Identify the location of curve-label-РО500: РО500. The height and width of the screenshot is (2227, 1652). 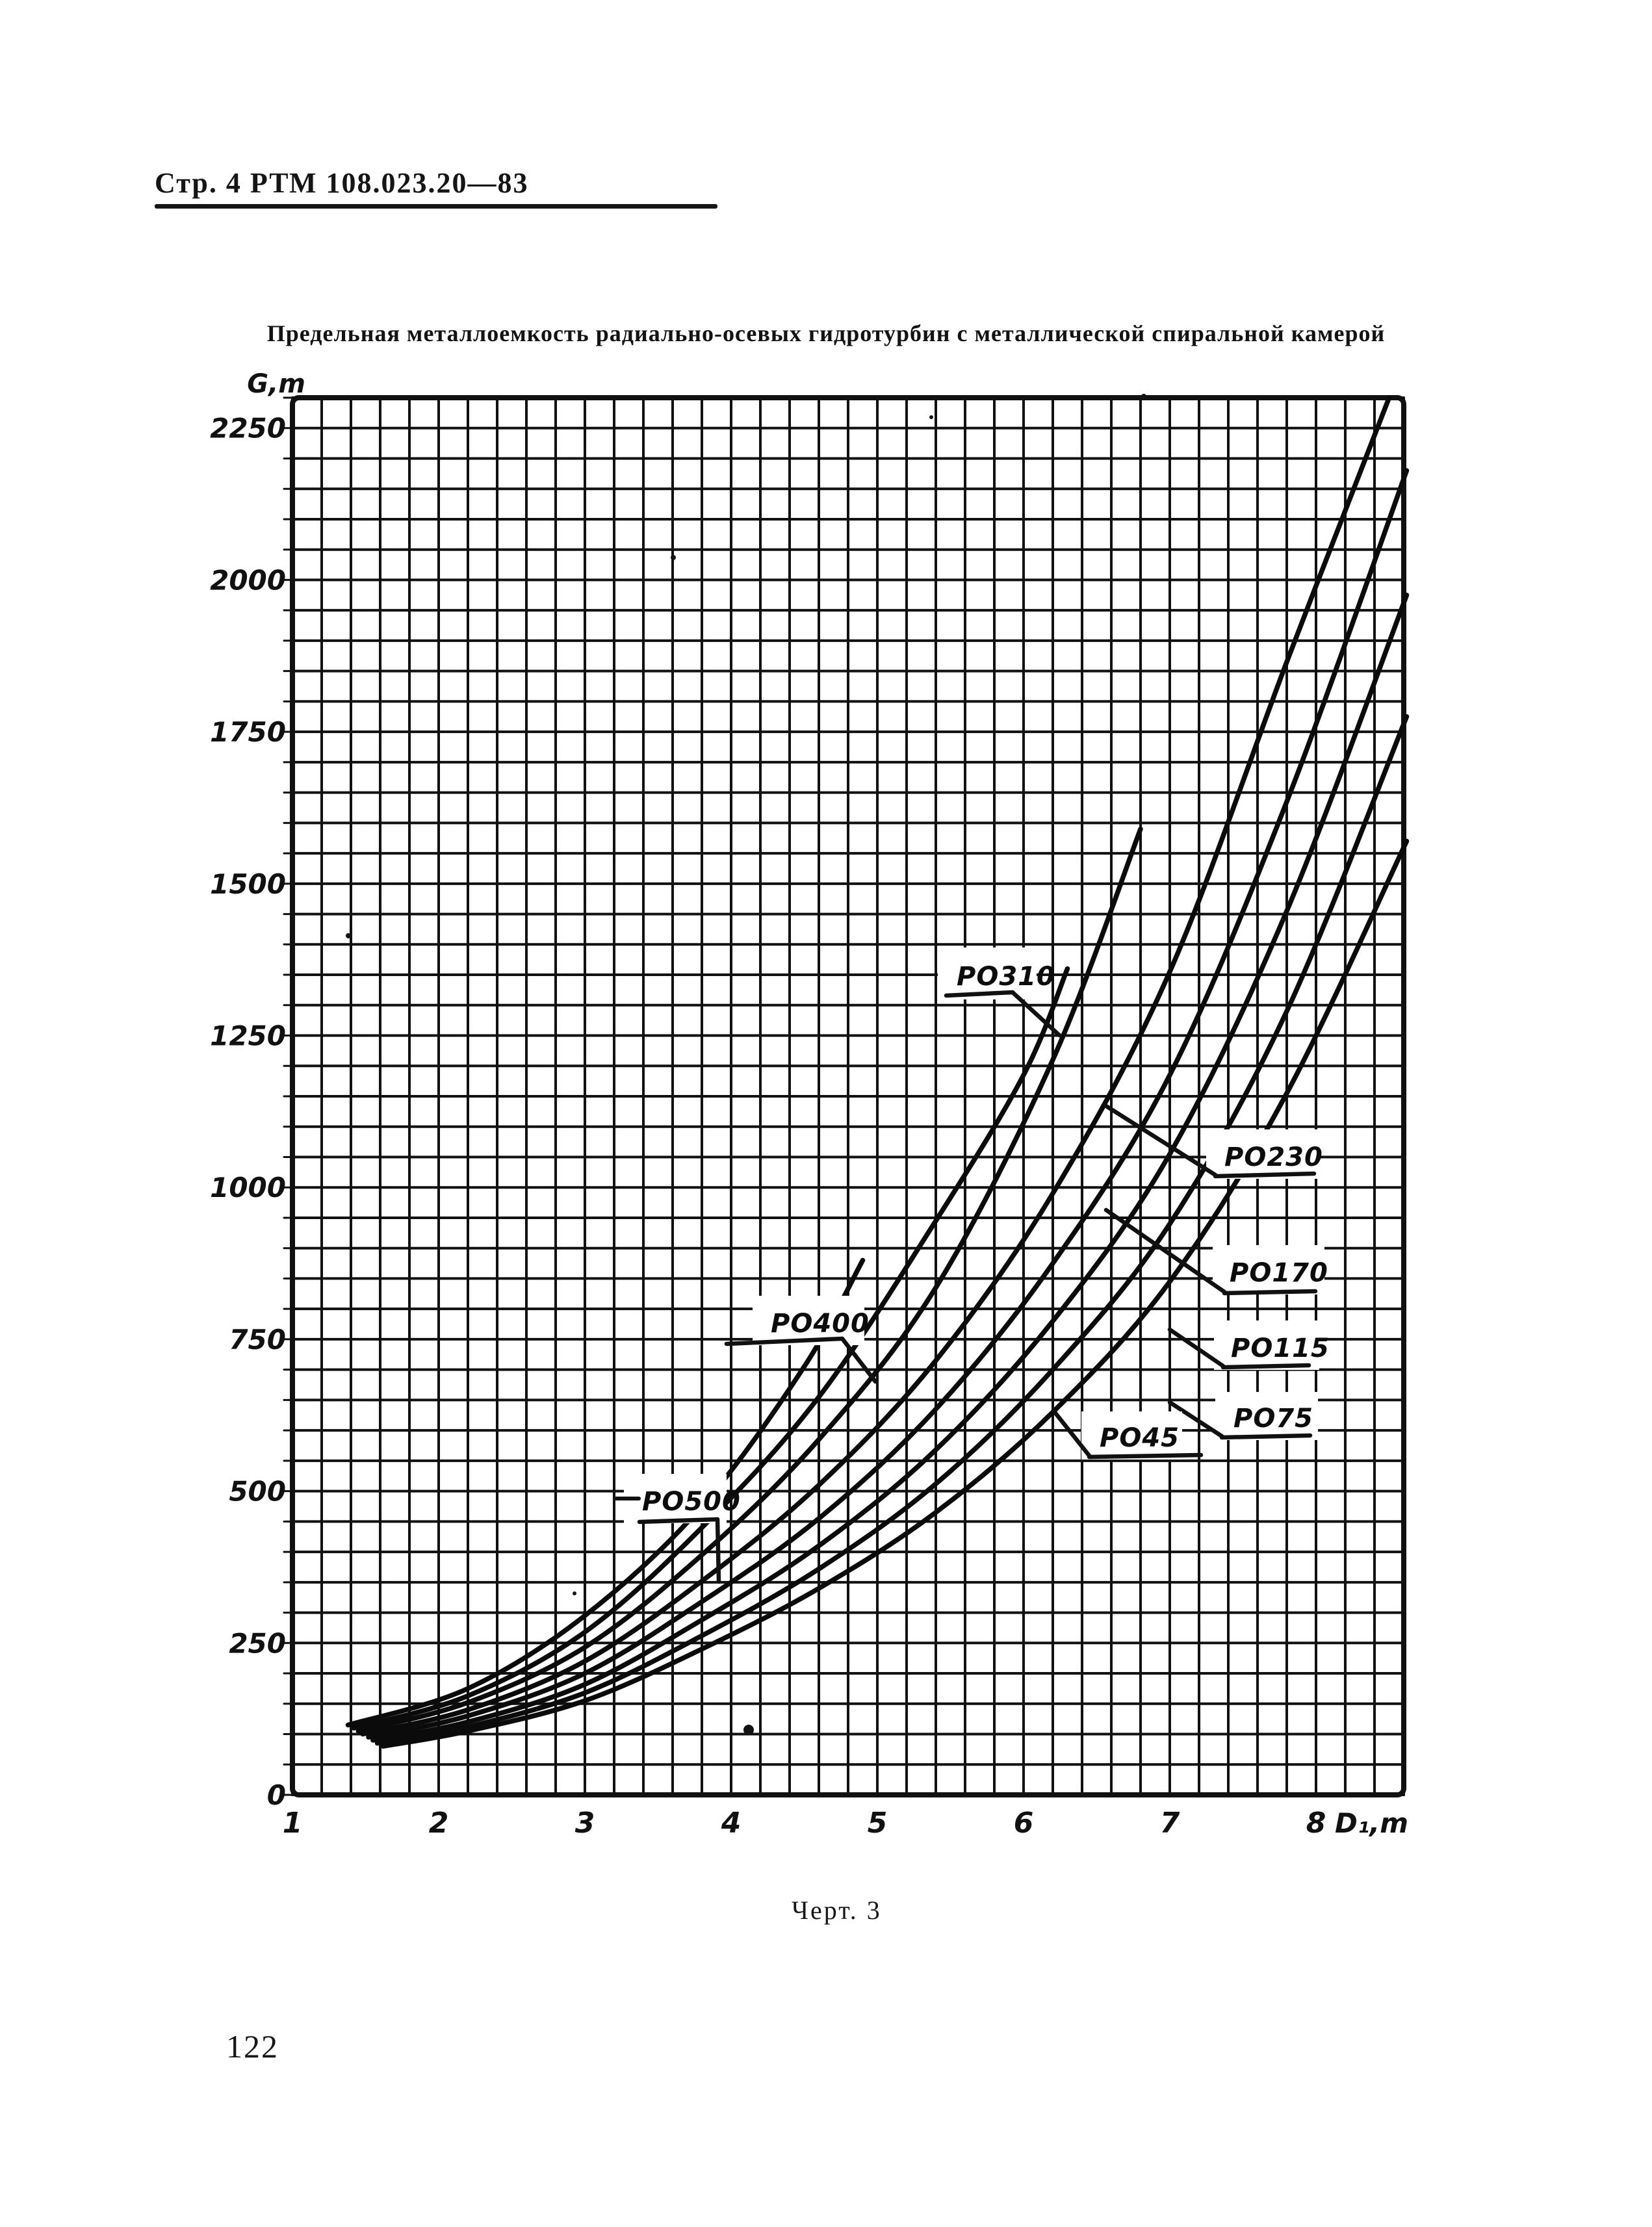
(691, 1502).